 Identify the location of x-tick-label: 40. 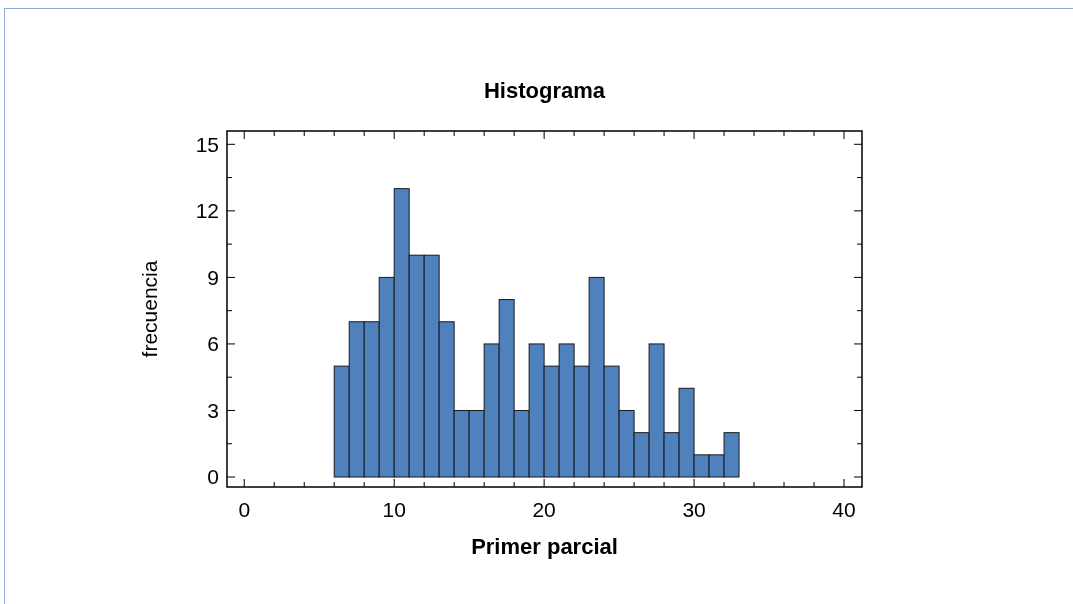
(844, 509).